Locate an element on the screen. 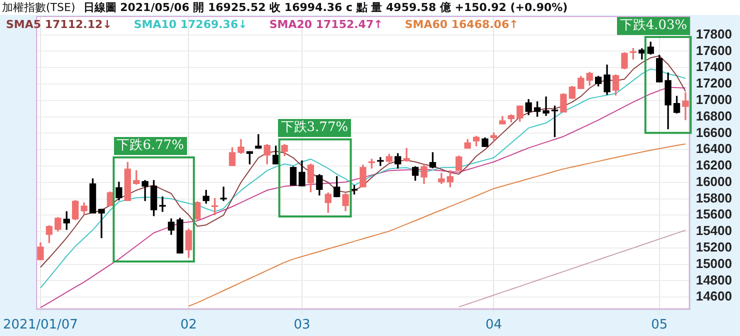 This screenshot has height=336, width=740. y-tick-label: 14600 is located at coordinates (714, 296).